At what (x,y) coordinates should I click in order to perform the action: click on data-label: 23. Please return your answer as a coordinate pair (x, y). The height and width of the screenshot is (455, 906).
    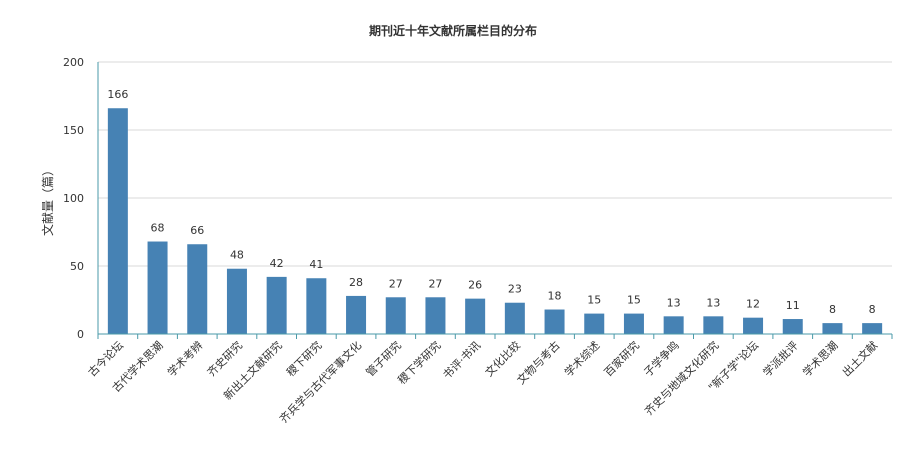
    Looking at the image, I should click on (515, 289).